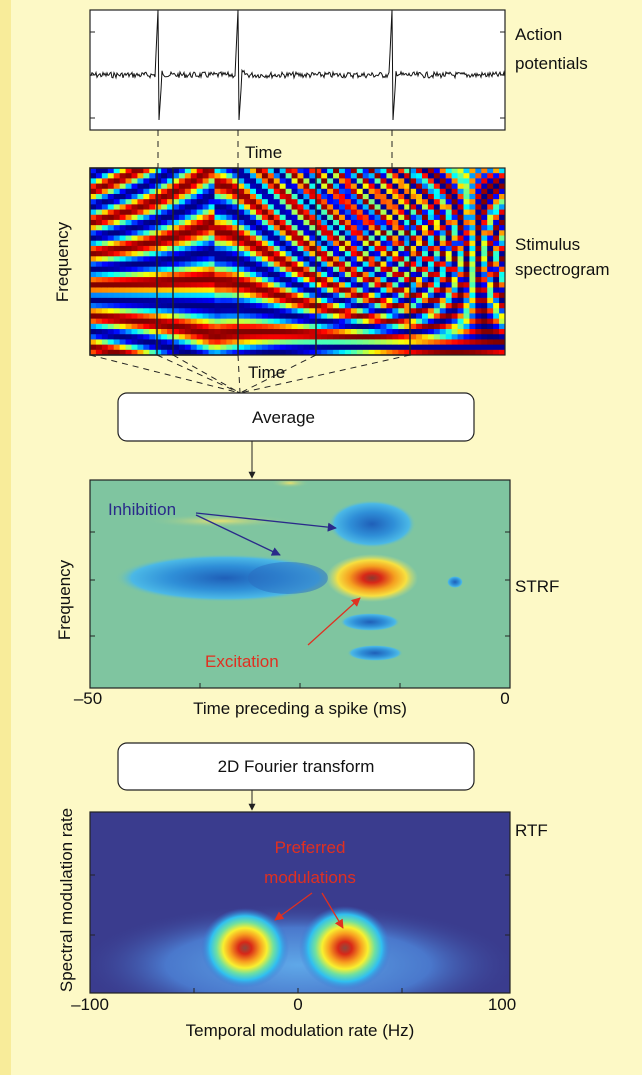 Image resolution: width=642 pixels, height=1075 pixels. I want to click on trace-panel, so click(297, 70).